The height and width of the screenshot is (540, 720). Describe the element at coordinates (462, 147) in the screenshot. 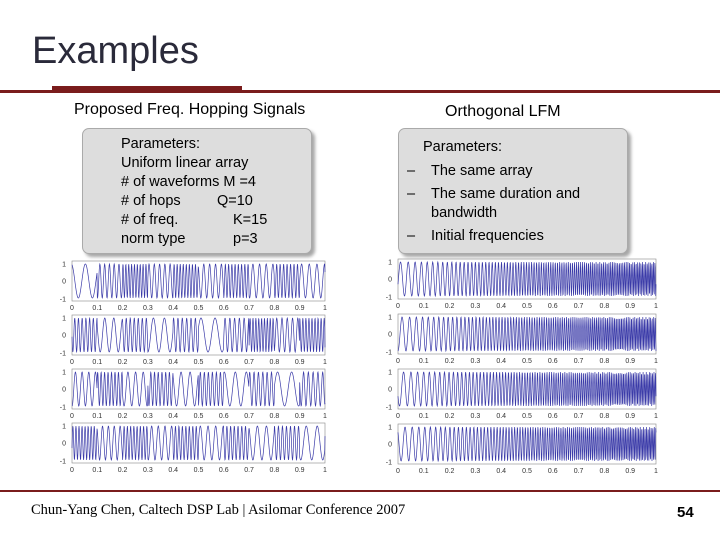

I see `right-parameters-label: Parameters:` at that location.